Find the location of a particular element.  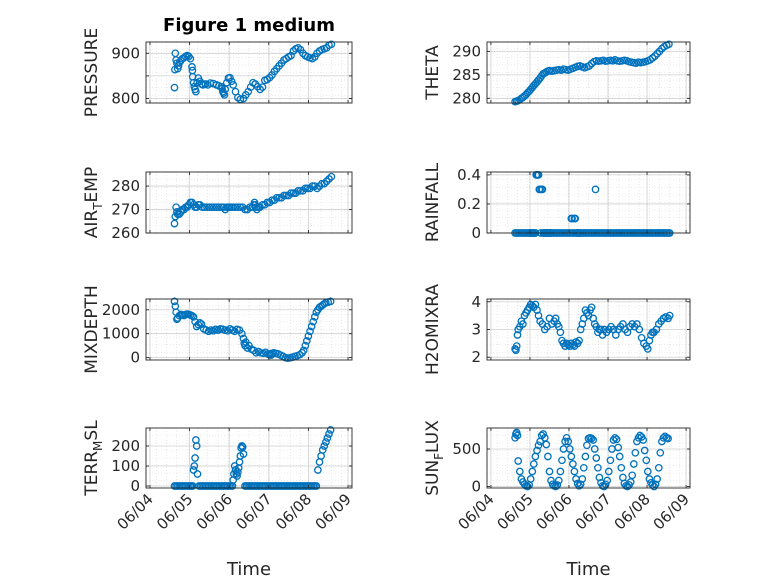

axes-frame is located at coordinates (588, 202).